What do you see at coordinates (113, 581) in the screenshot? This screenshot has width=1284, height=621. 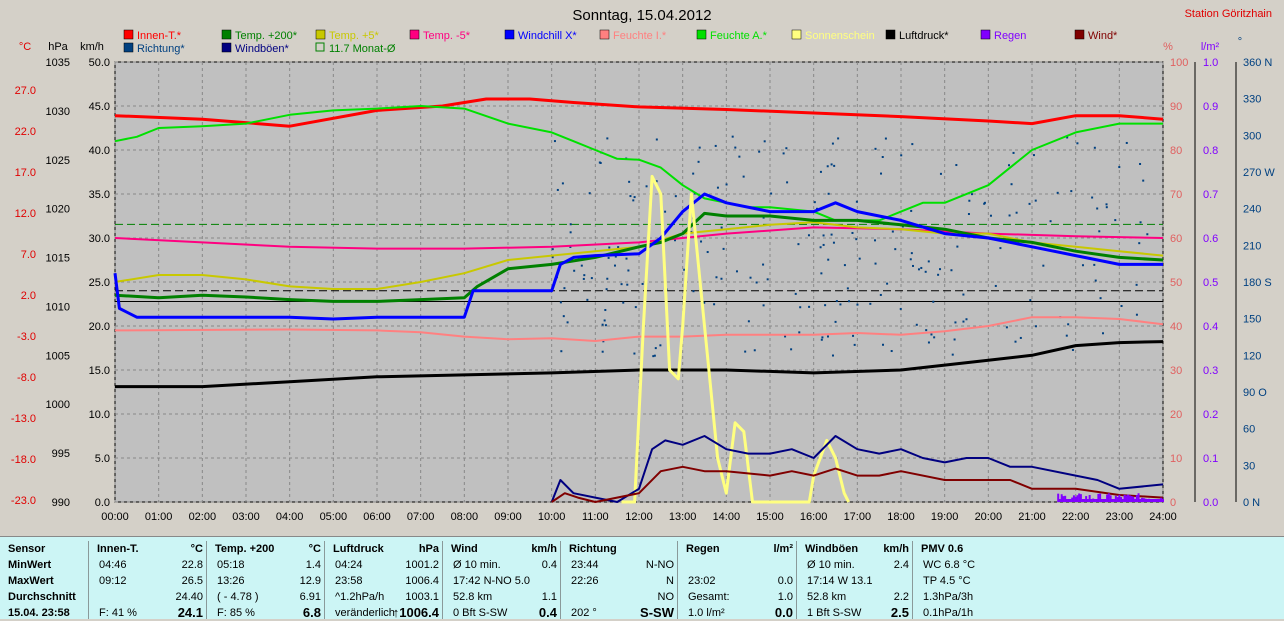 I see `cell-label: 09:12` at bounding box center [113, 581].